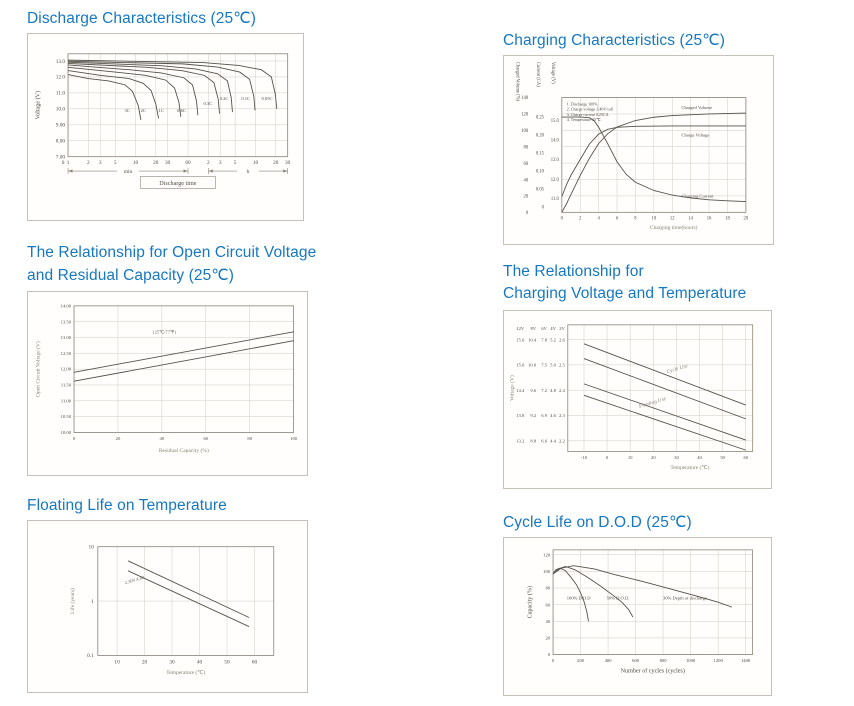 The image size is (854, 706). What do you see at coordinates (609, 661) in the screenshot?
I see `svg-text: 400` at bounding box center [609, 661].